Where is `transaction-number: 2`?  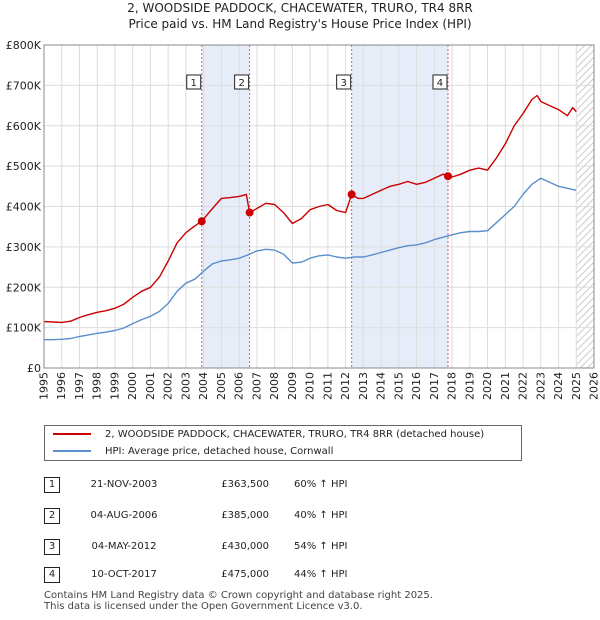
transaction-number: 2 is located at coordinates (52, 516).